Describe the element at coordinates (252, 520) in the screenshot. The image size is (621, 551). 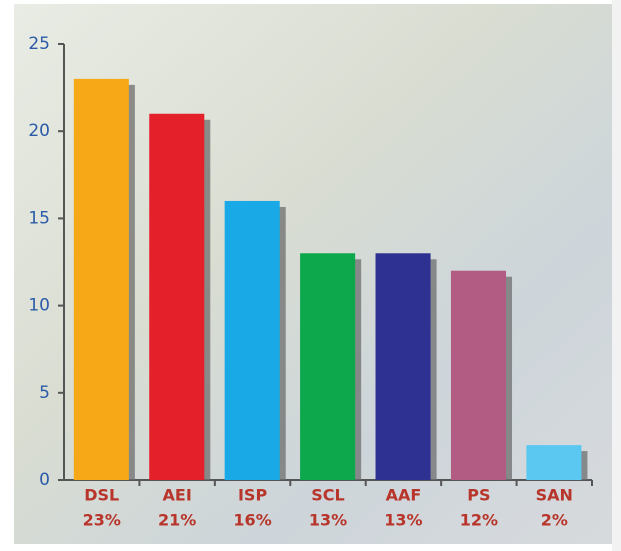
I see `value-label: 16%` at that location.